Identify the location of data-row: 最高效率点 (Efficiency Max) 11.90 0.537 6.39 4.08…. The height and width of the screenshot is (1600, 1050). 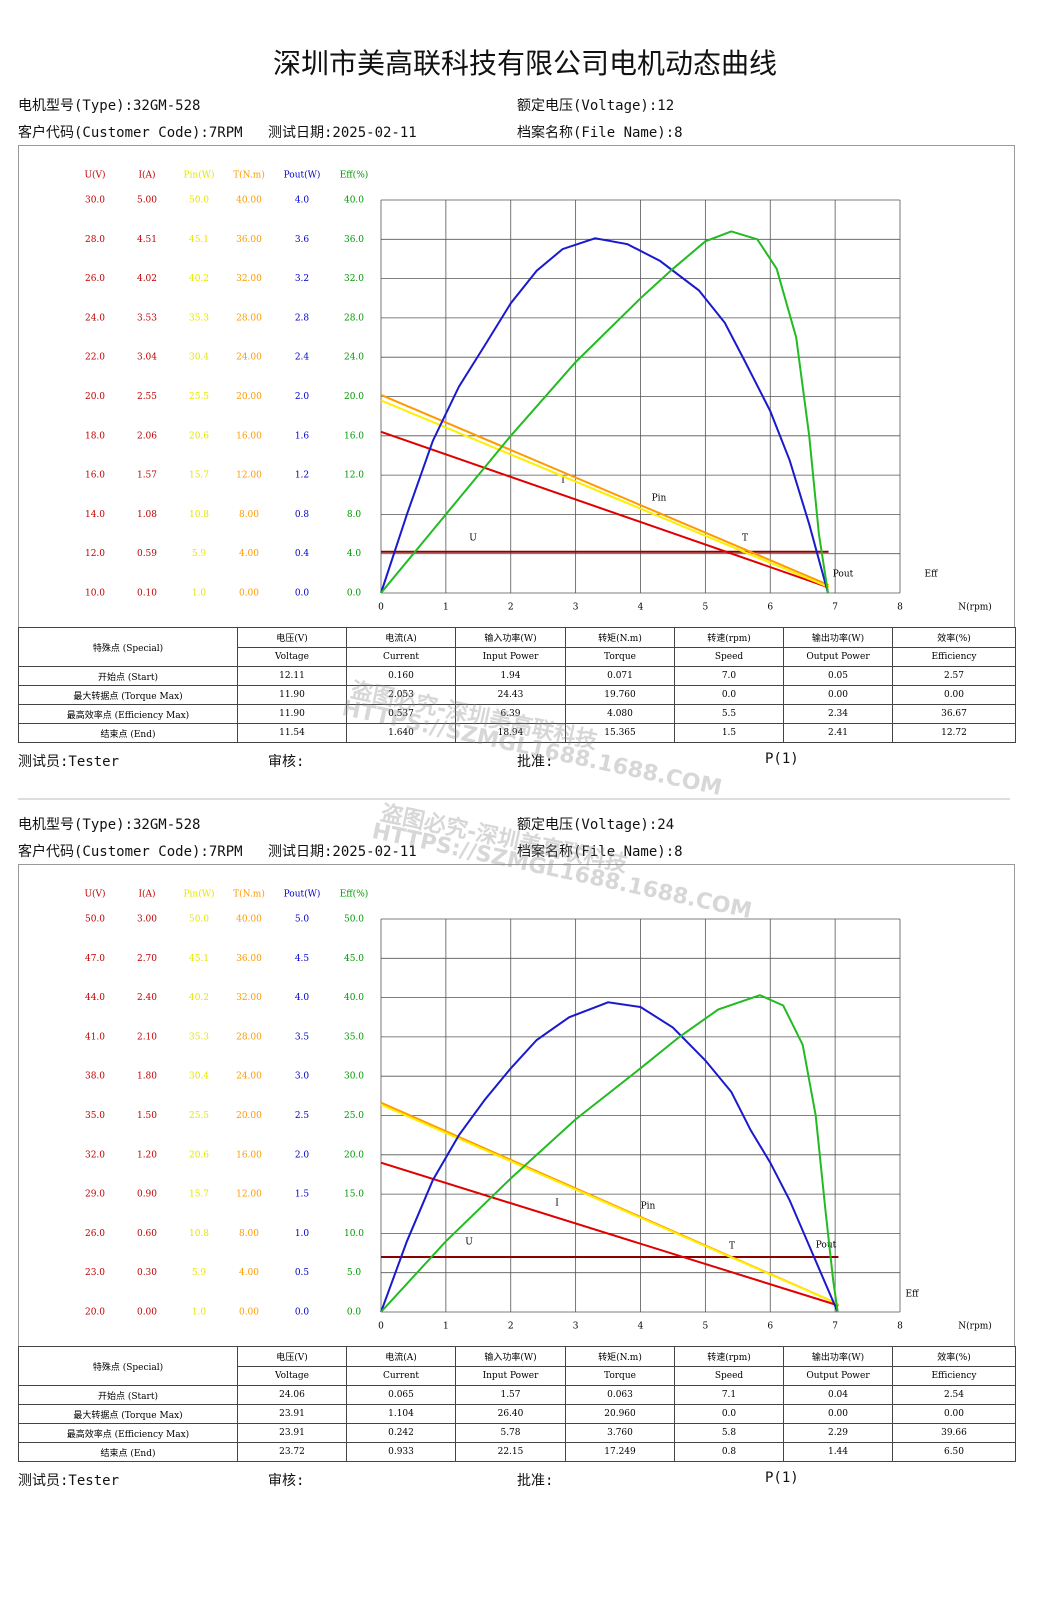
(517, 714).